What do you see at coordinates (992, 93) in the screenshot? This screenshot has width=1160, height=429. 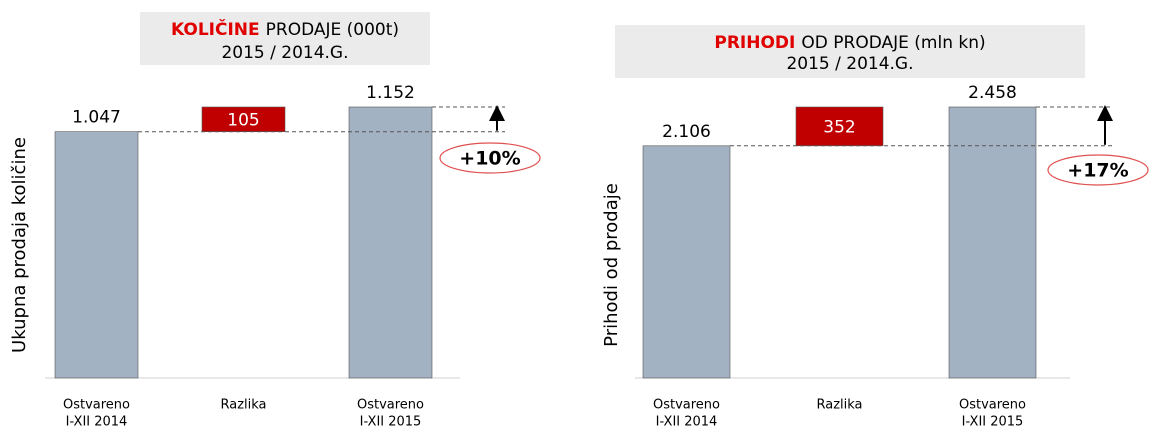 I see `value-label: 2.458` at bounding box center [992, 93].